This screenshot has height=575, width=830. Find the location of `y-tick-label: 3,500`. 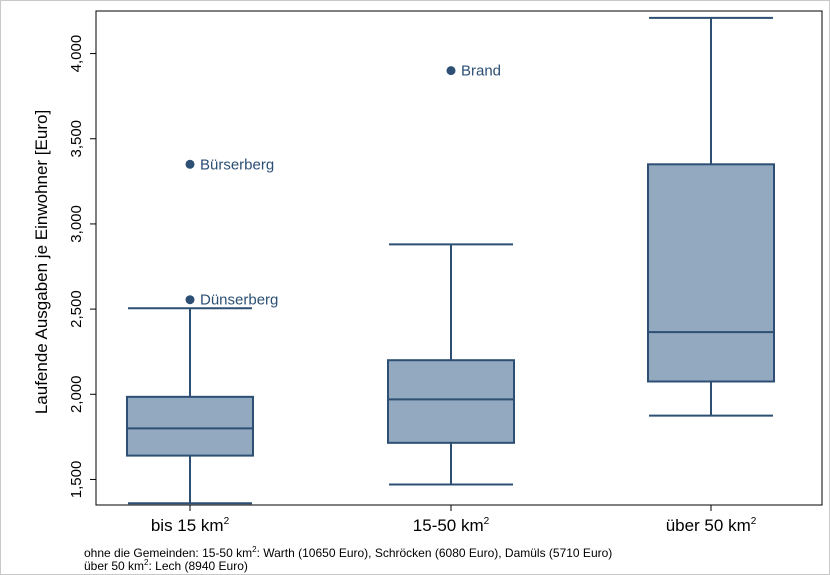

y-tick-label: 3,500 is located at coordinates (76, 139).